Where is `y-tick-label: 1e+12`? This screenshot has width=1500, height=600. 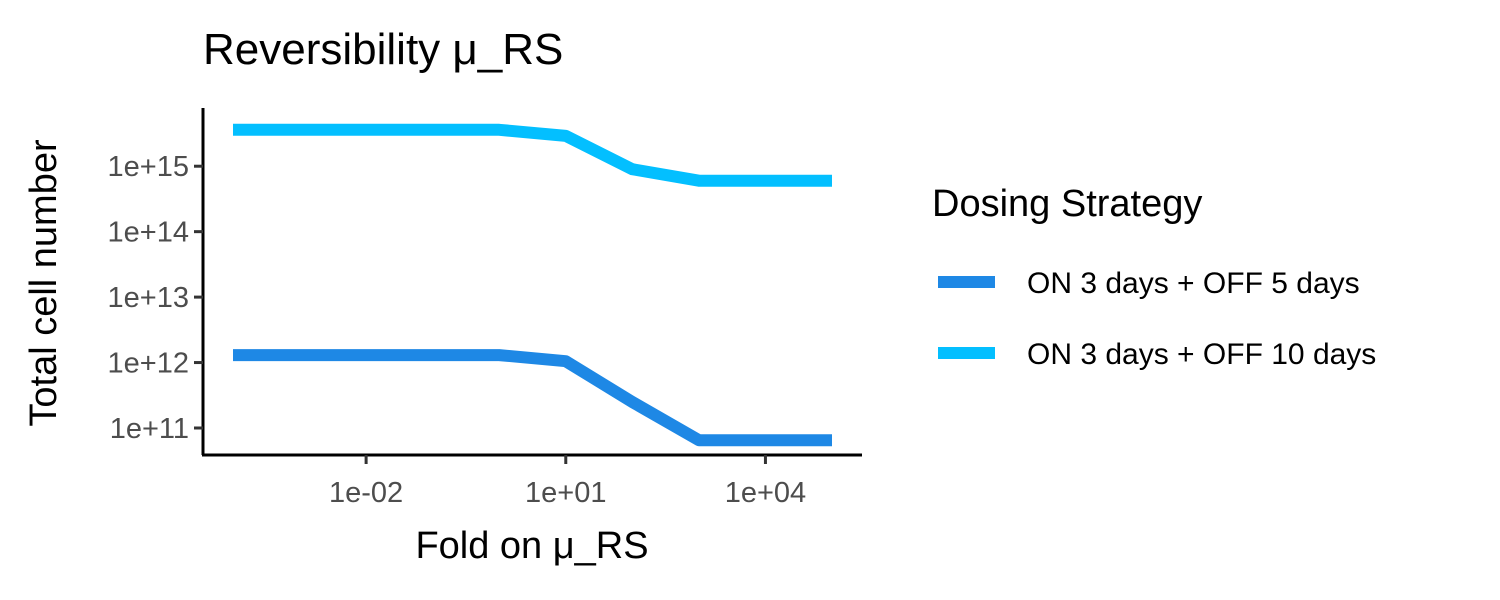 y-tick-label: 1e+12 is located at coordinates (148, 364).